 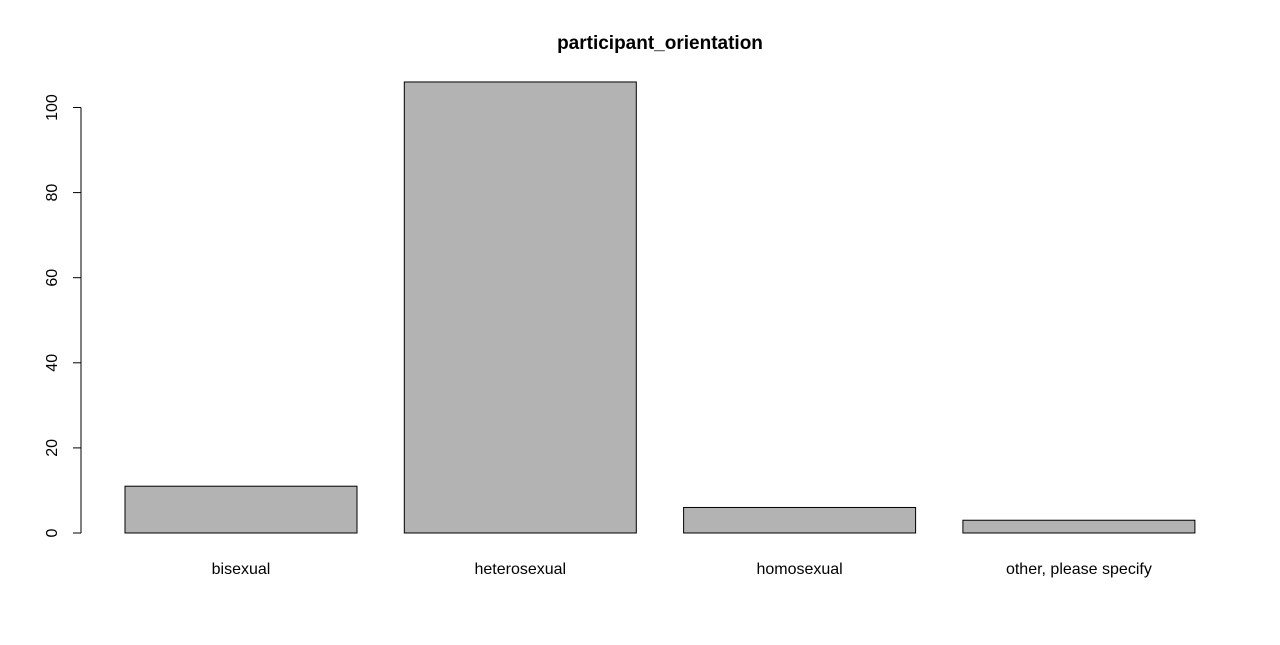 What do you see at coordinates (52, 363) in the screenshot?
I see `y-tick-label: 40` at bounding box center [52, 363].